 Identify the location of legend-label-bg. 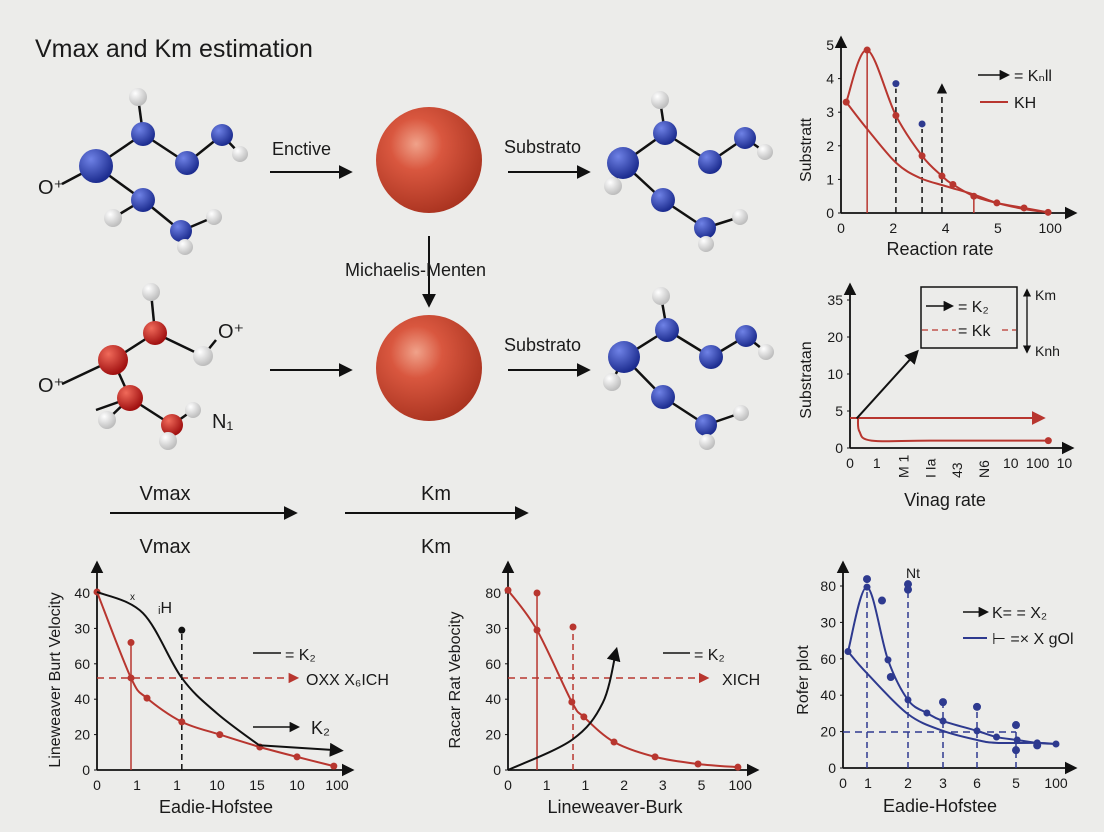
(979, 329).